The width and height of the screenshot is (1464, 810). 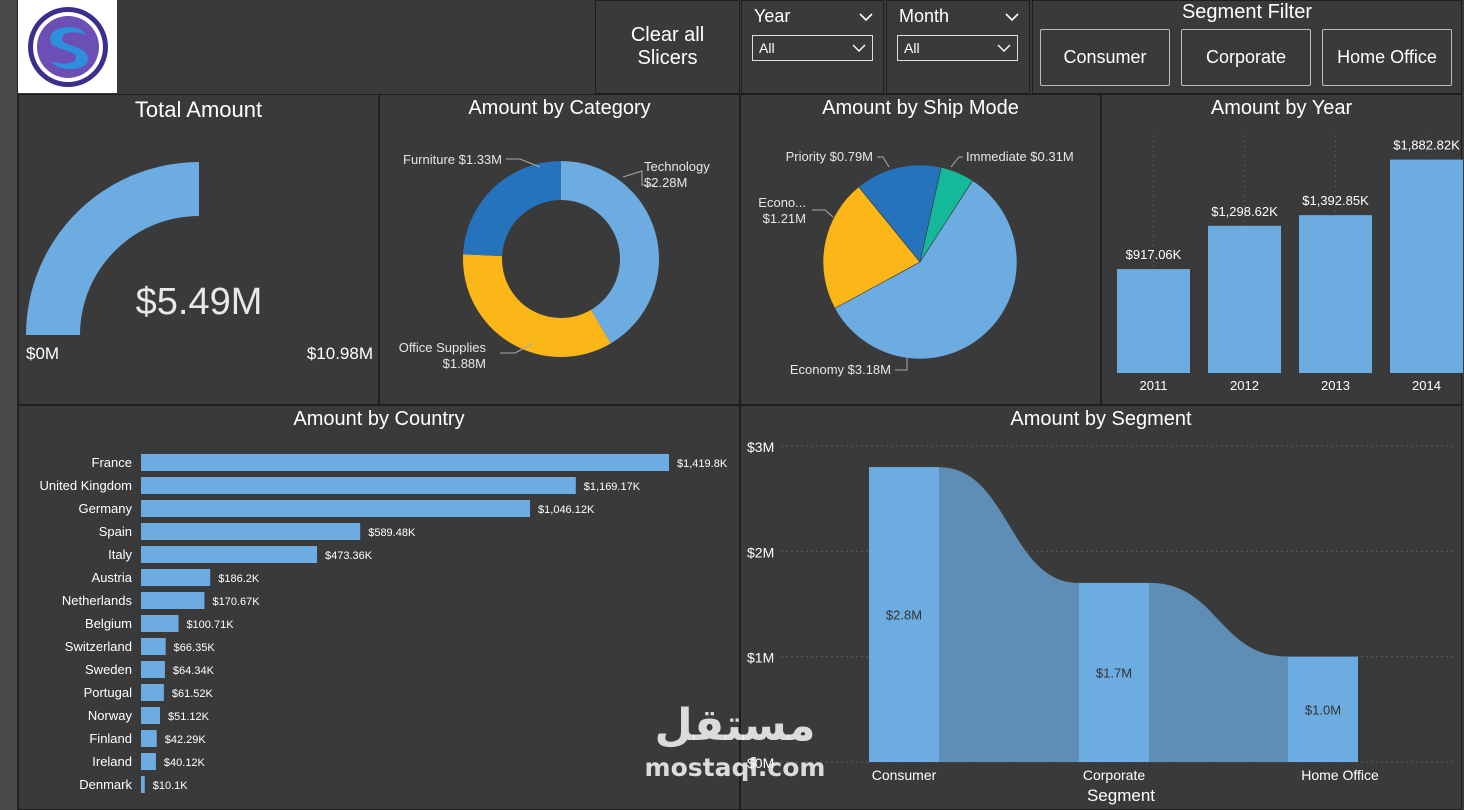 I want to click on donut-slice-office-supplies, so click(x=537, y=305).